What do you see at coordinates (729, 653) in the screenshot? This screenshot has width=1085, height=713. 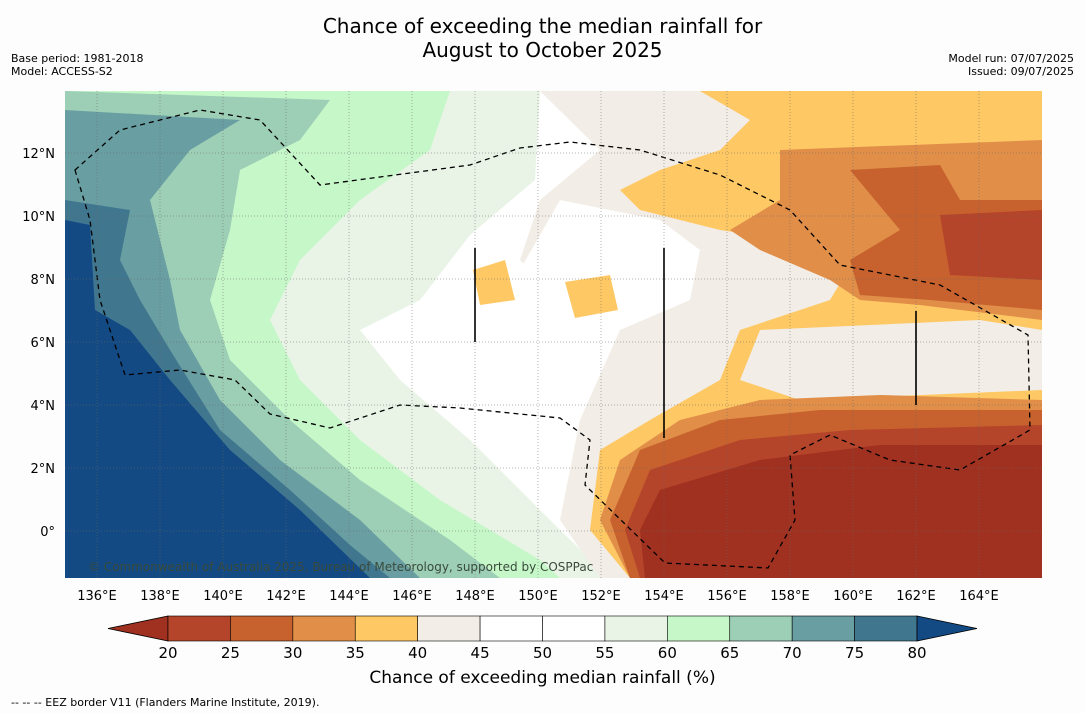 I see `colorbar-tick-label: 65` at bounding box center [729, 653].